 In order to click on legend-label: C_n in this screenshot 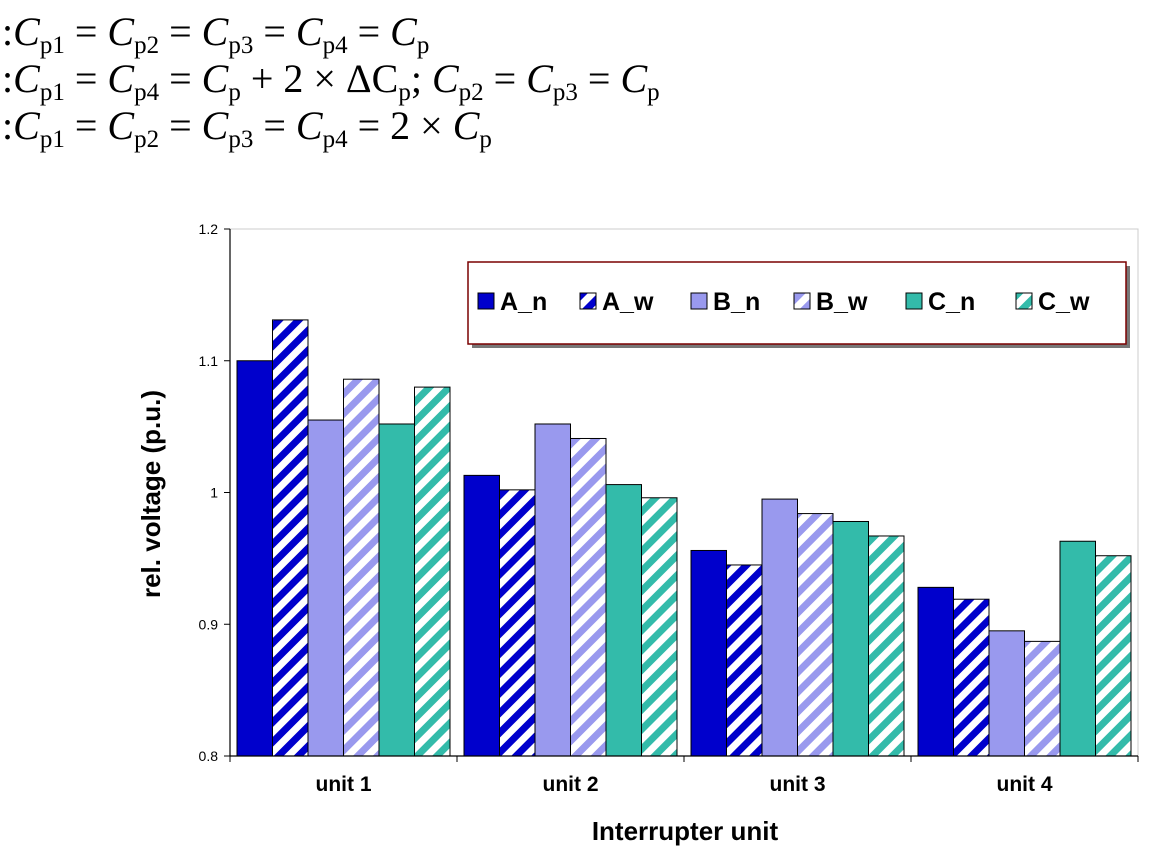, I will do `click(951, 302)`.